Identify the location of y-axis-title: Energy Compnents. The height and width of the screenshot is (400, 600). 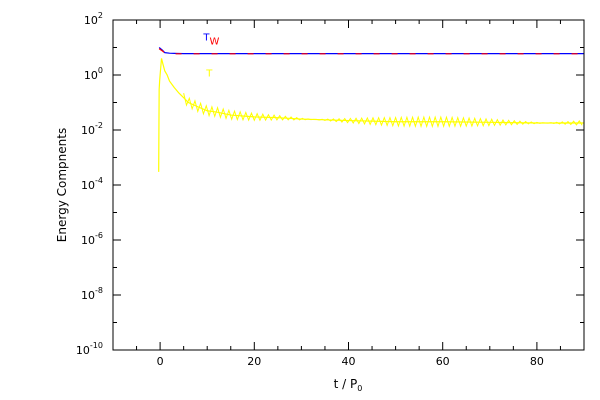
(62, 185).